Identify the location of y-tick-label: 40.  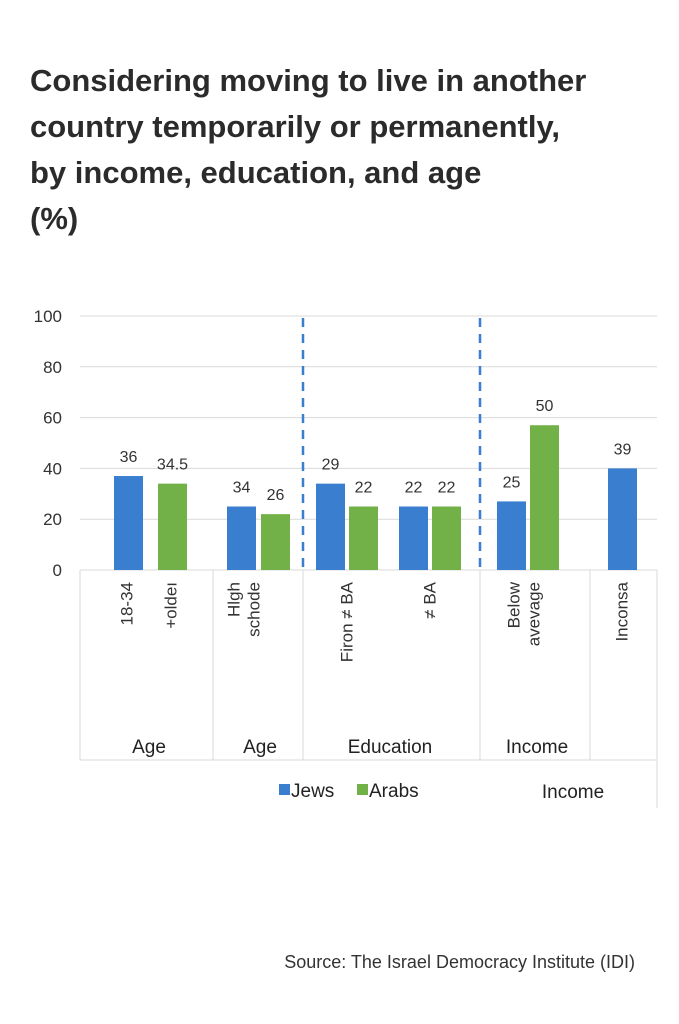
(52, 468).